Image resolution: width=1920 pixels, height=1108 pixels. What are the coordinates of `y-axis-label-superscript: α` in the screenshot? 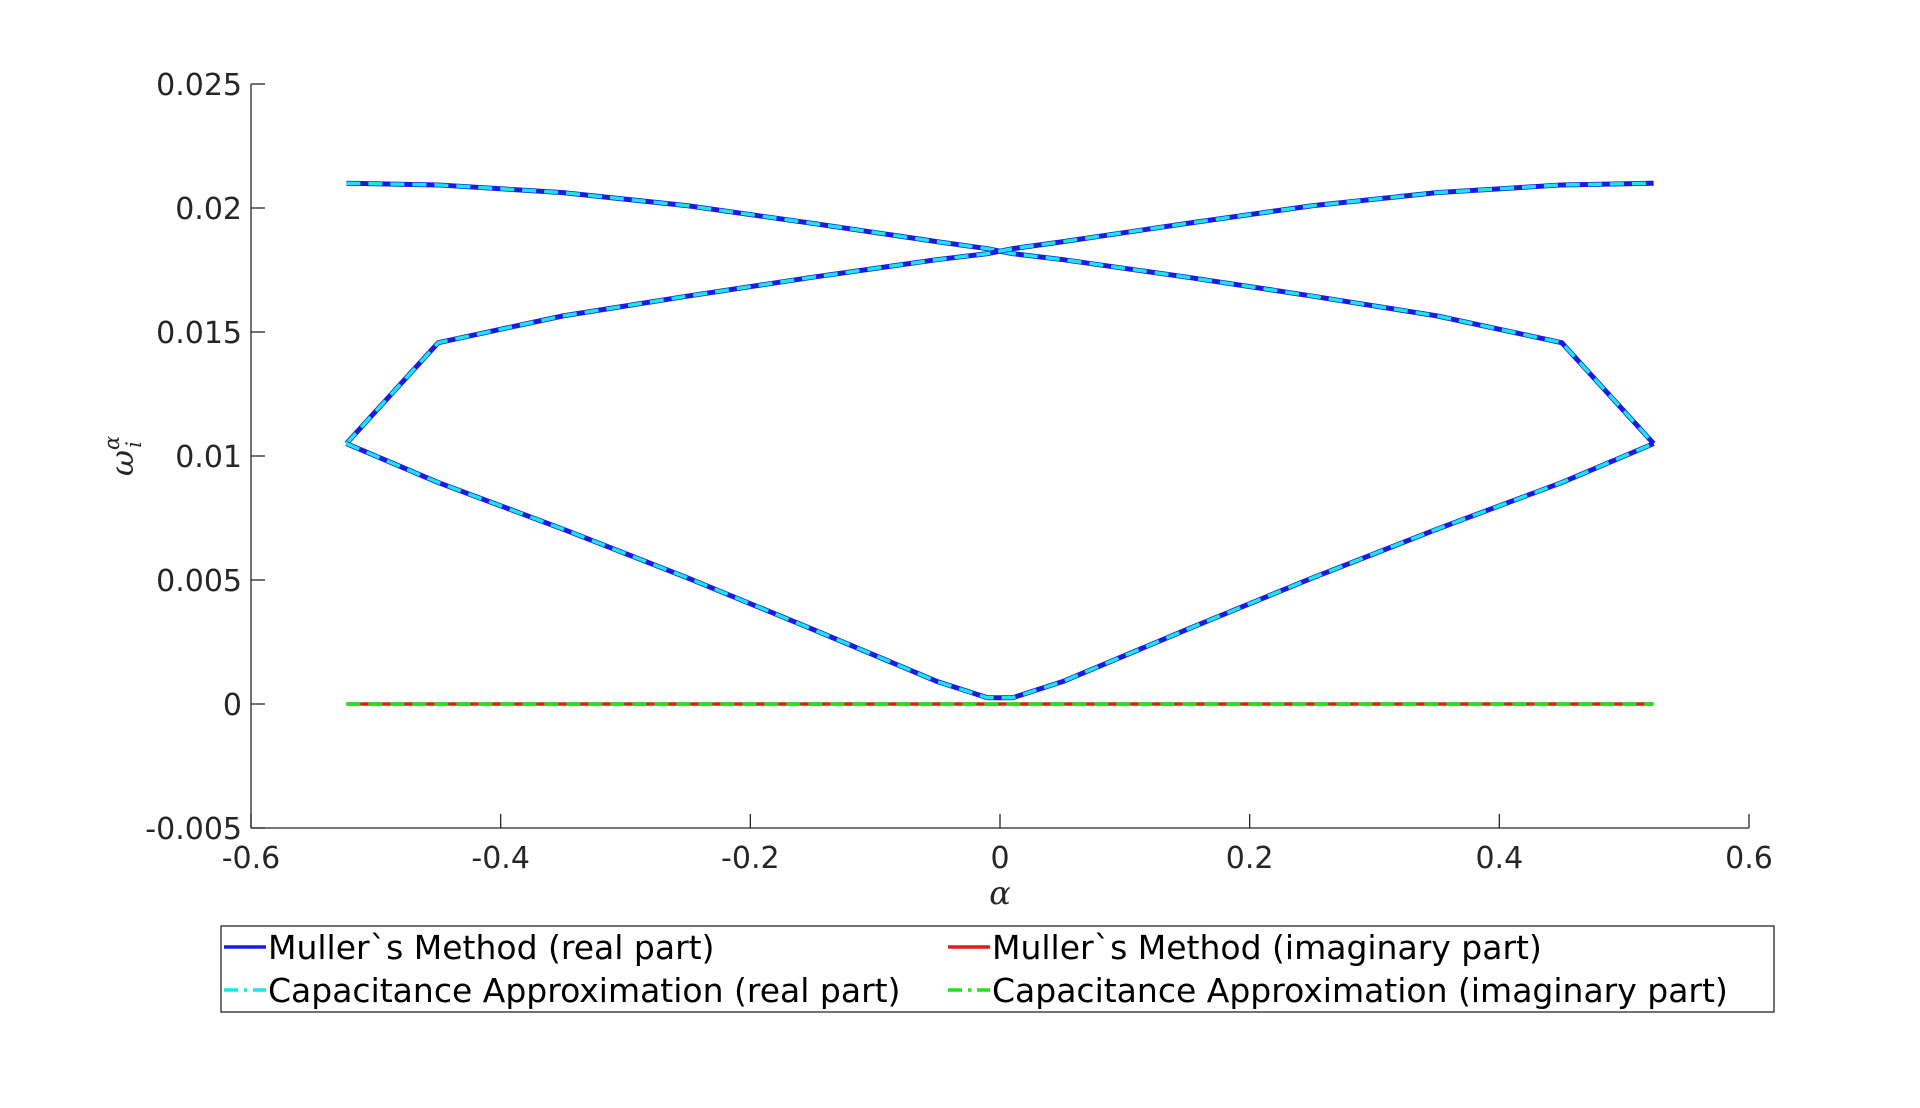 It's located at (112, 443).